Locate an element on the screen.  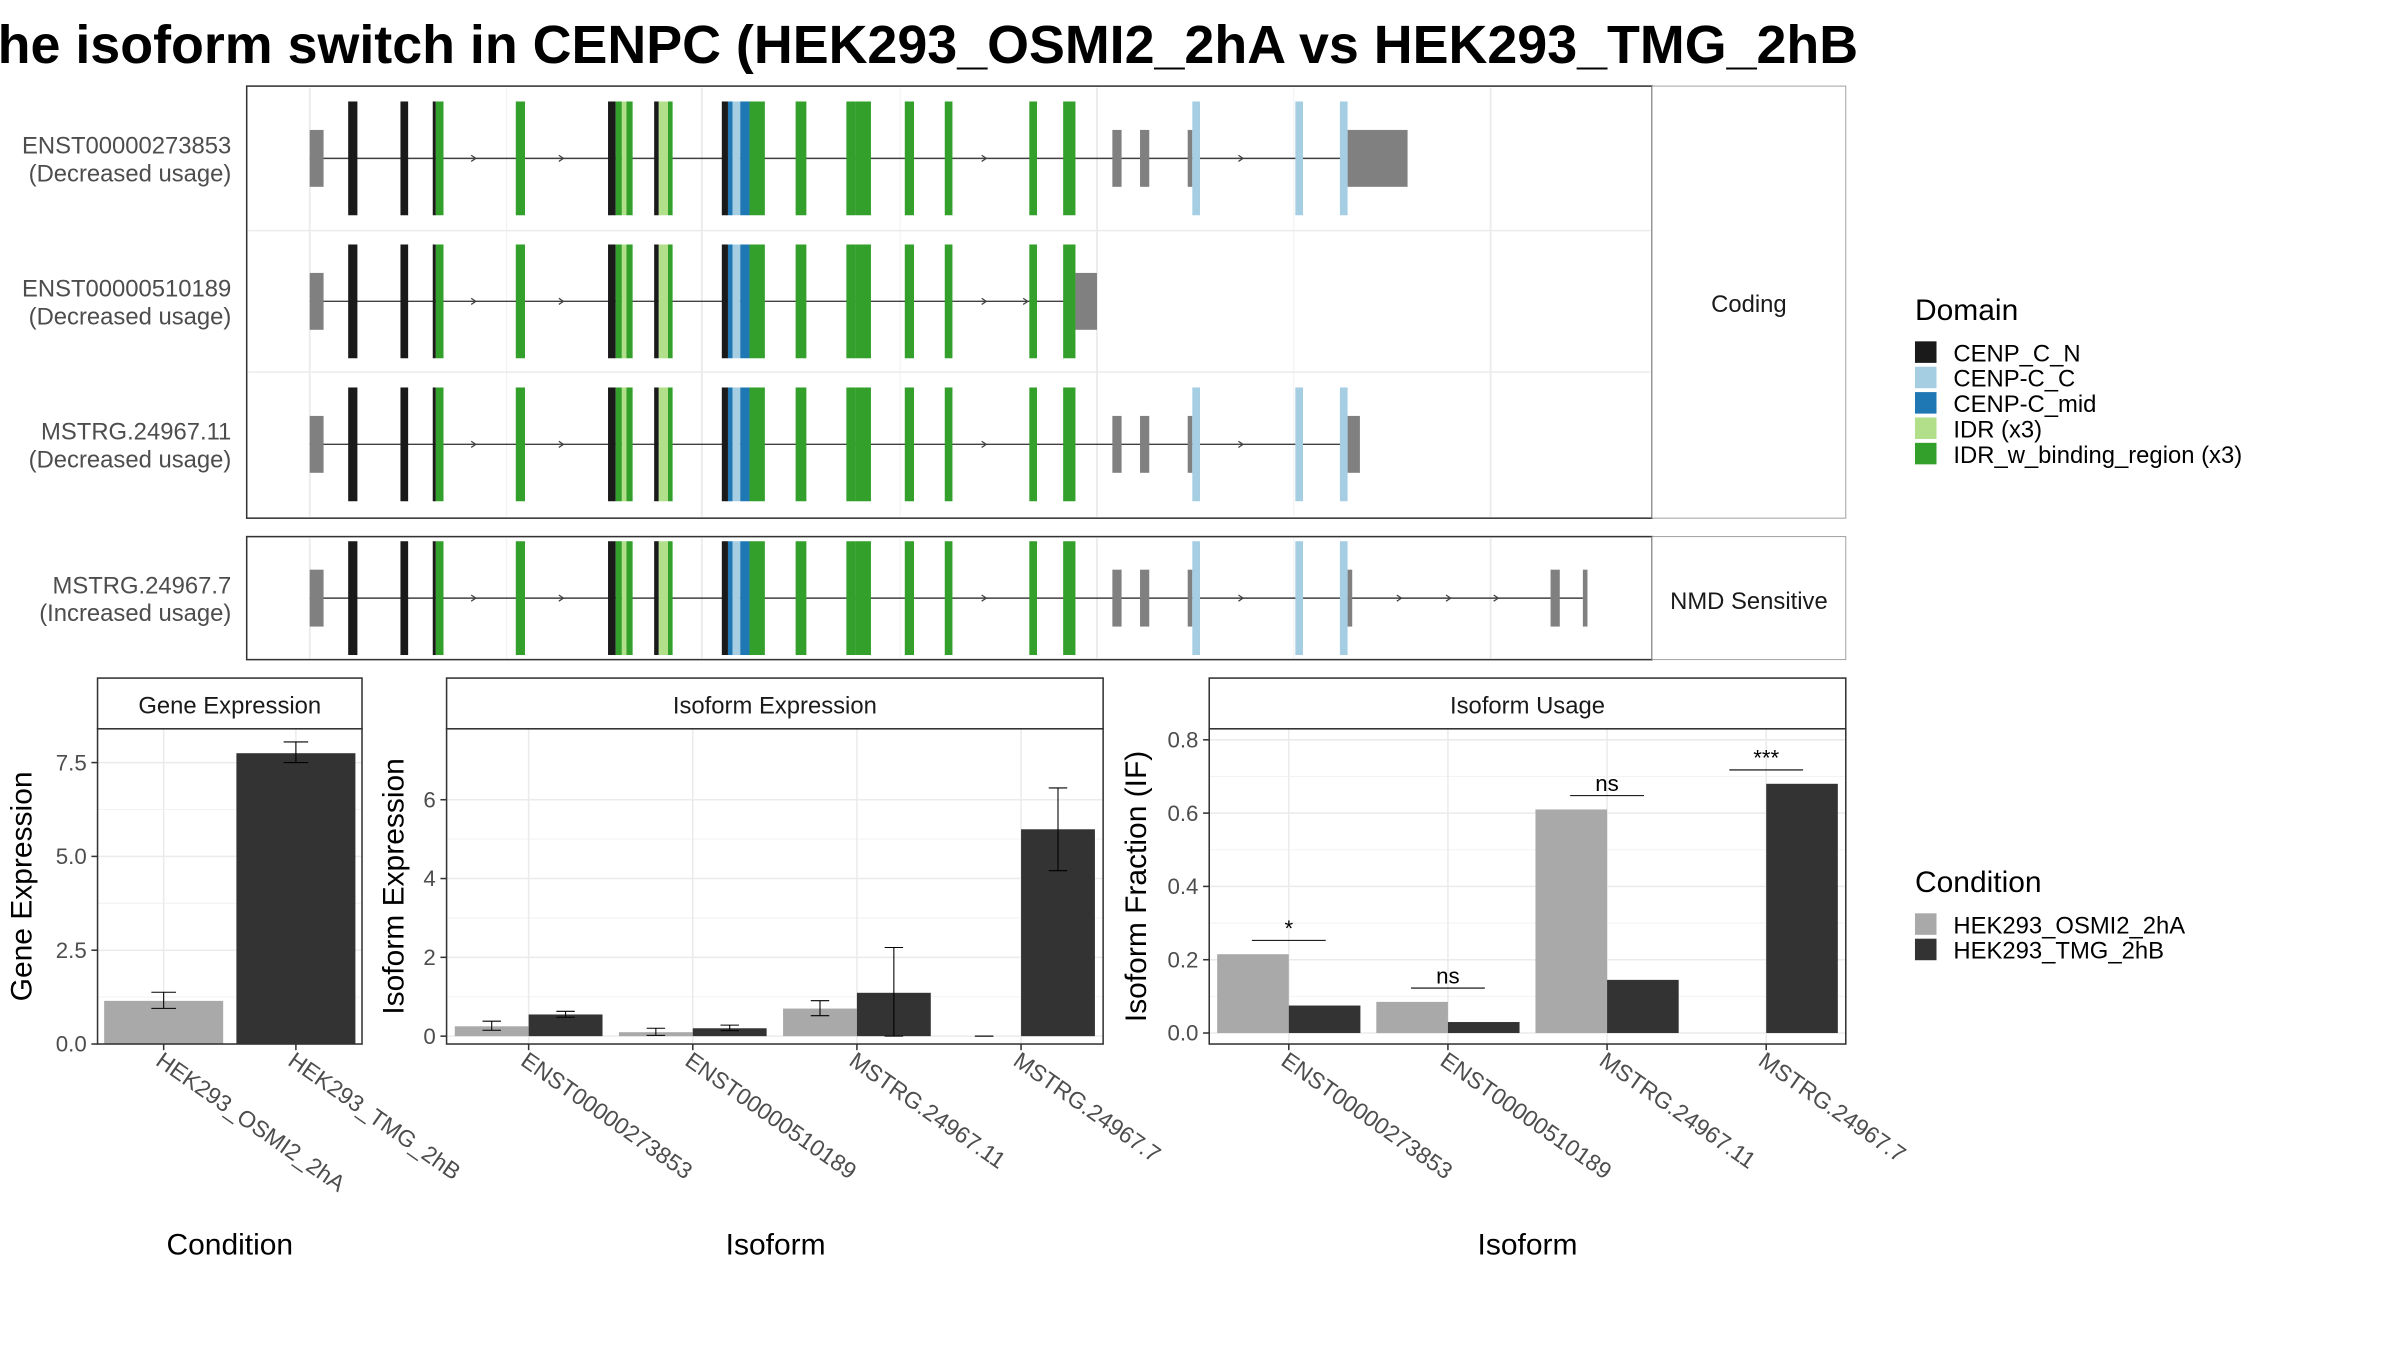
panel-title: Gene Expression is located at coordinates (229, 705).